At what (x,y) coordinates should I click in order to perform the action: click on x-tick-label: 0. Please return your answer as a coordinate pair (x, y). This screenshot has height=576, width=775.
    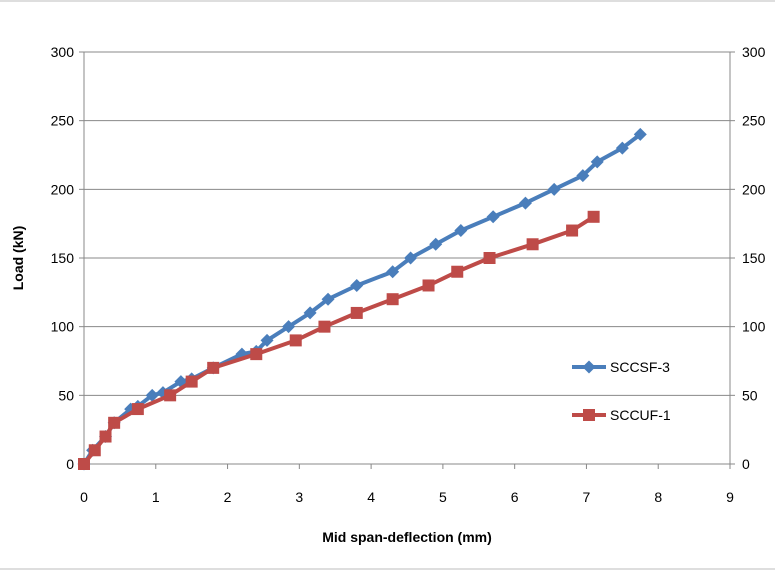
    Looking at the image, I should click on (84, 497).